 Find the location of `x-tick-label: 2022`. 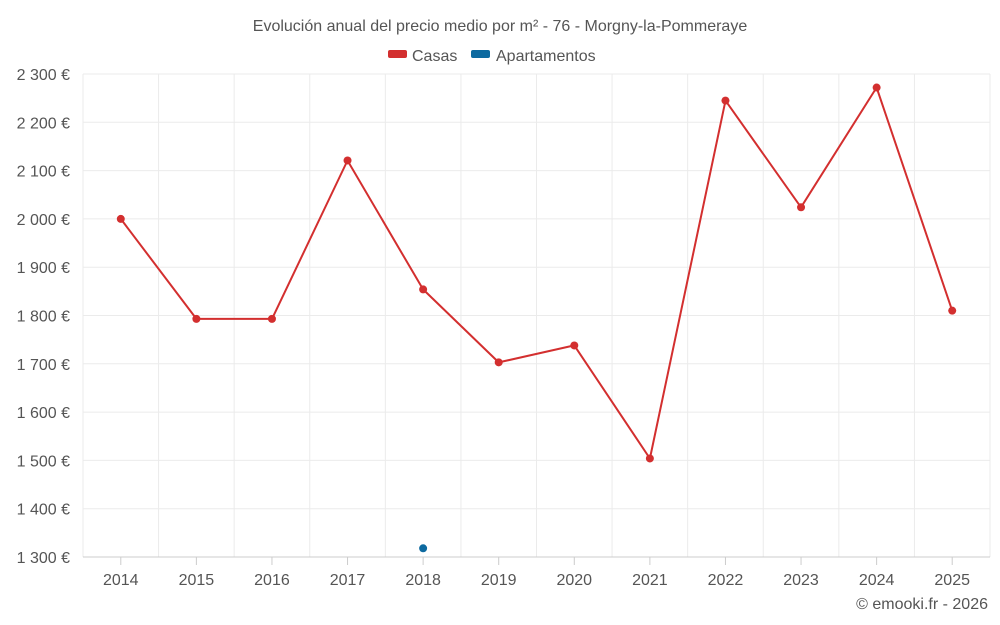

x-tick-label: 2022 is located at coordinates (726, 580).